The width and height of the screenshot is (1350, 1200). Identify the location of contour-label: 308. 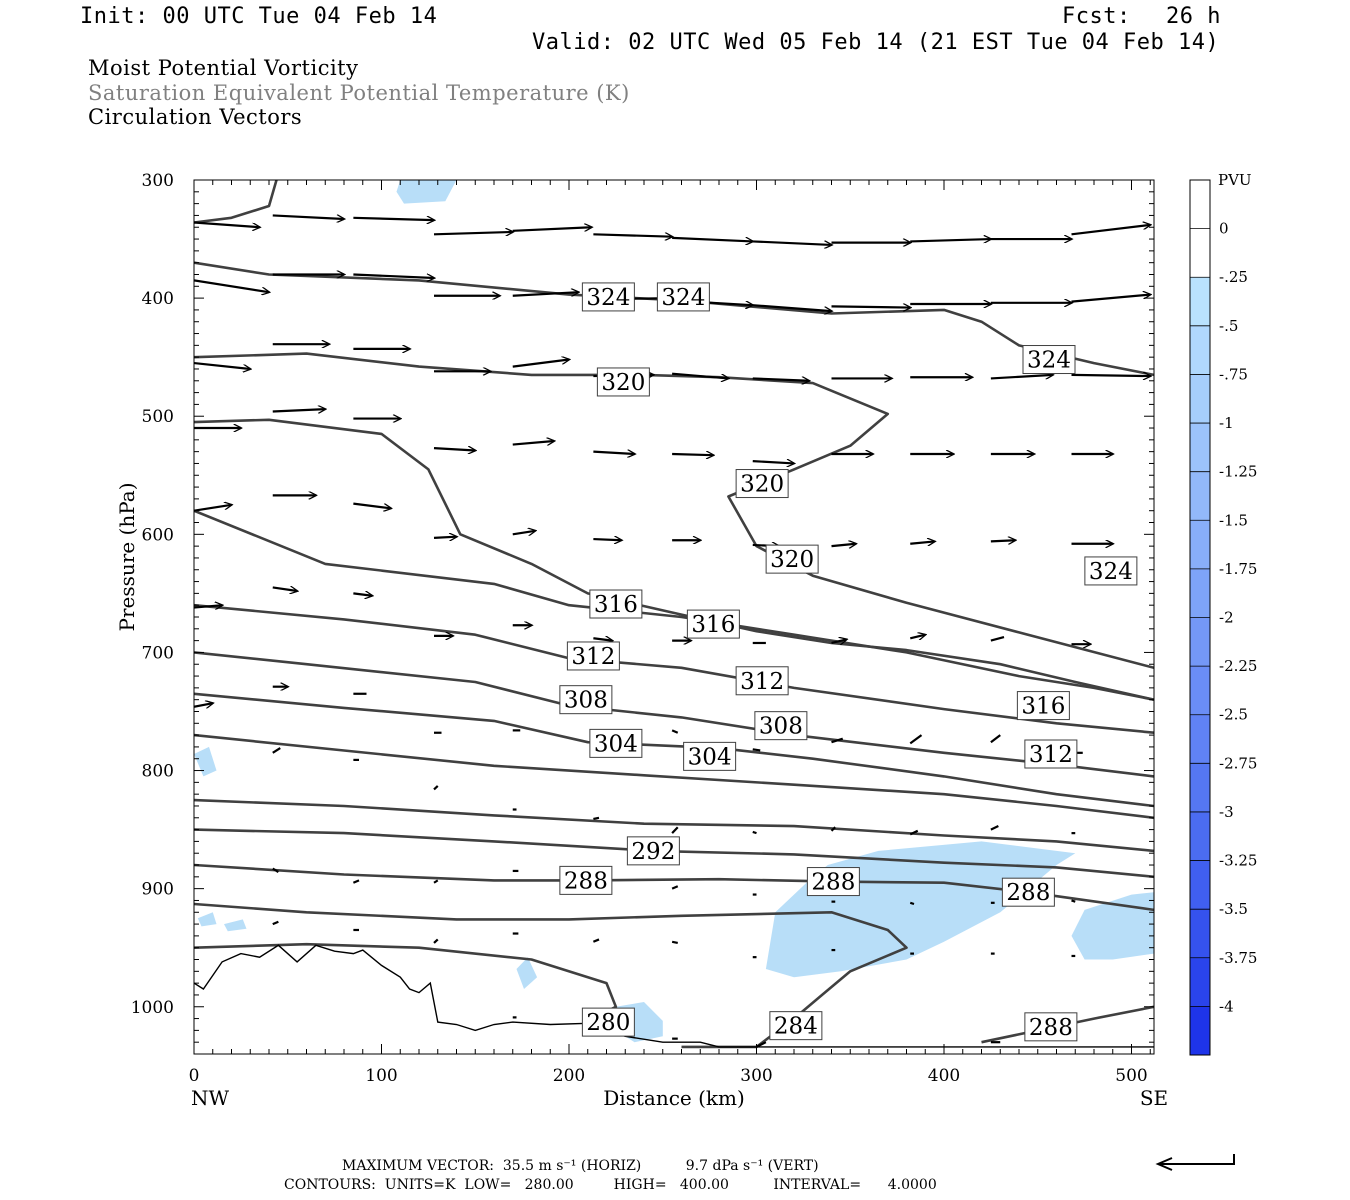
(781, 727).